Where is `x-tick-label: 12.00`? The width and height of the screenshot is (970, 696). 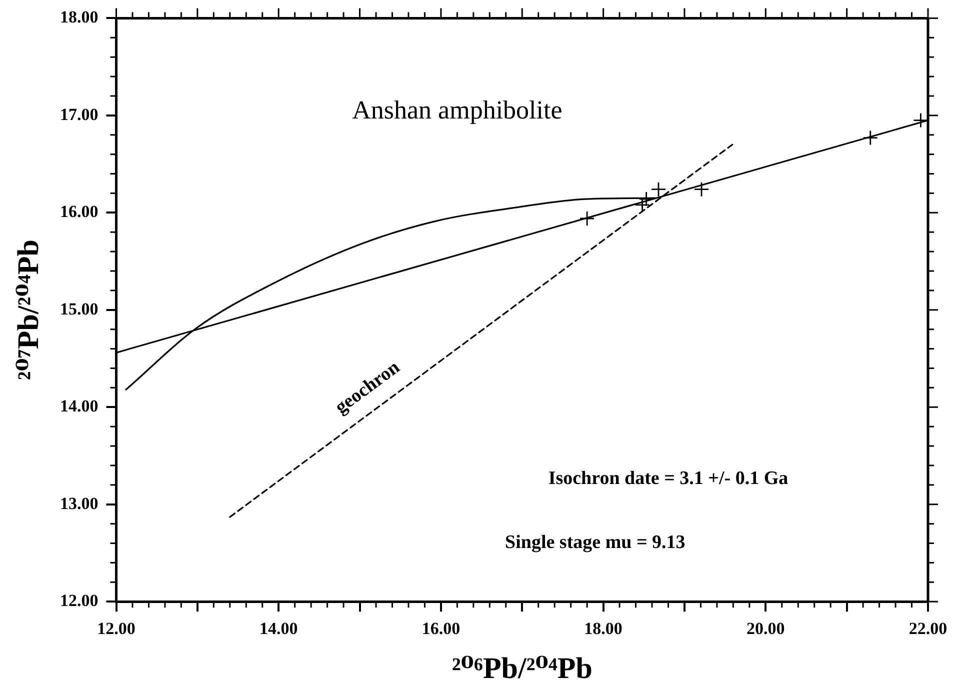 x-tick-label: 12.00 is located at coordinates (116, 628).